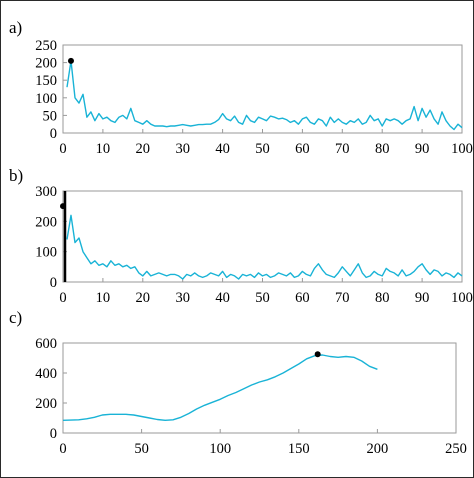  I want to click on panel-label: a), so click(15, 27).